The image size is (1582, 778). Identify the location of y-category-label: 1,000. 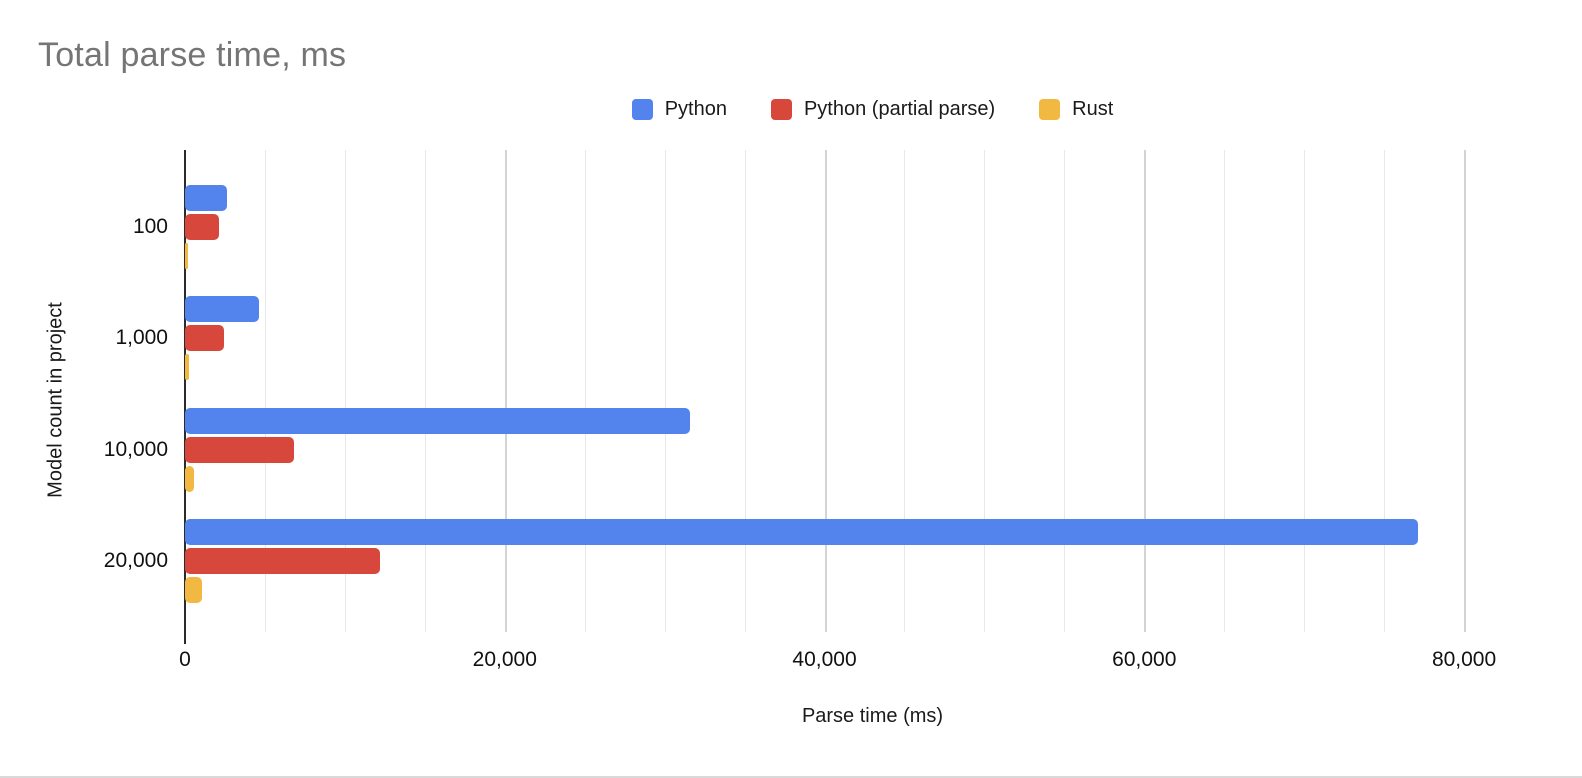
(141, 338).